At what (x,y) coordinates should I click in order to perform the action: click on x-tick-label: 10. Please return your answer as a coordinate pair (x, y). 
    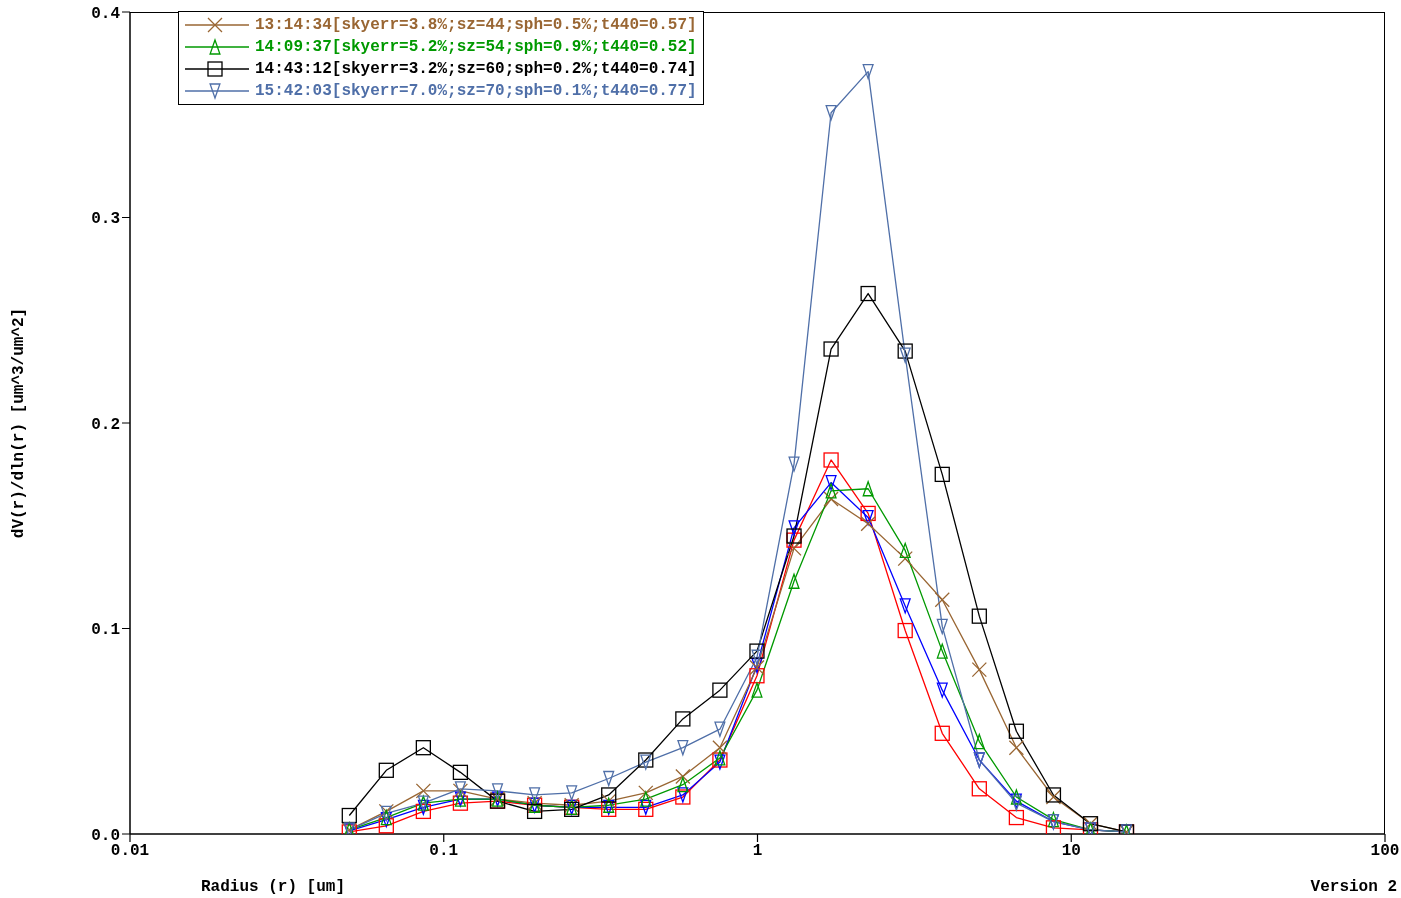
    Looking at the image, I should click on (1071, 851).